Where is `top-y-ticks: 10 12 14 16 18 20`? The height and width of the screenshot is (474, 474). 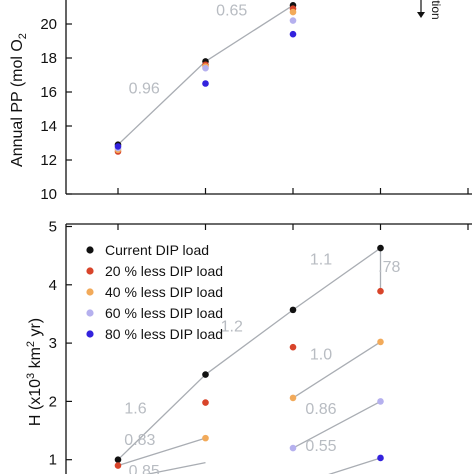 top-y-ticks: 10 12 14 16 18 20 is located at coordinates (56, 109).